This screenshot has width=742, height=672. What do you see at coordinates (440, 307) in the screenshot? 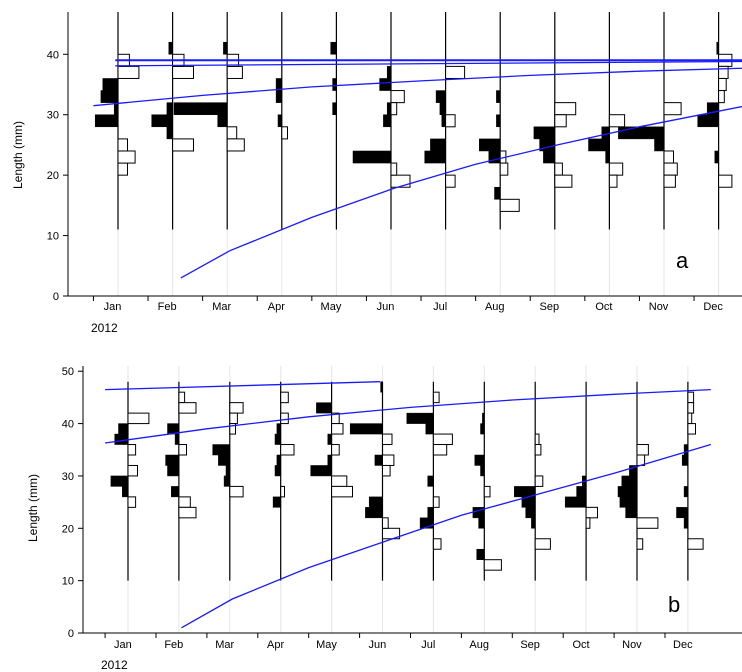
I see `x-tick-label-jul: Jul` at bounding box center [440, 307].